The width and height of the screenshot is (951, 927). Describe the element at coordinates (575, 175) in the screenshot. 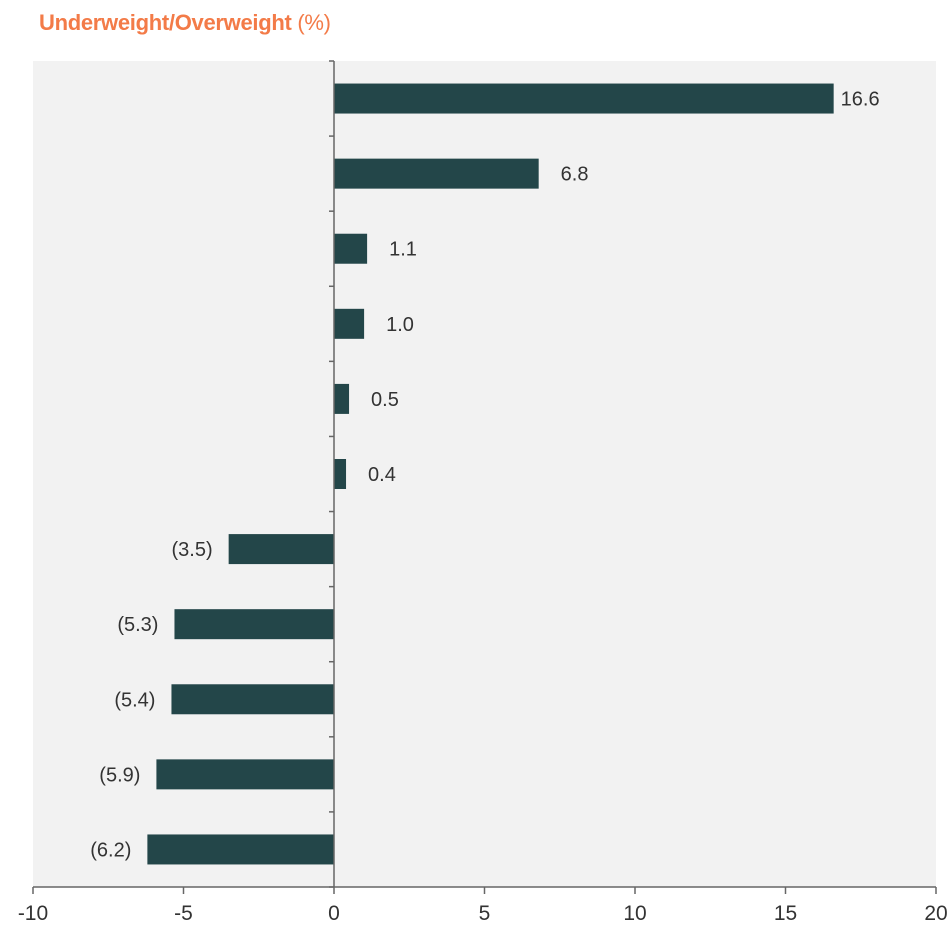

I see `data-label-1: 6.8` at that location.